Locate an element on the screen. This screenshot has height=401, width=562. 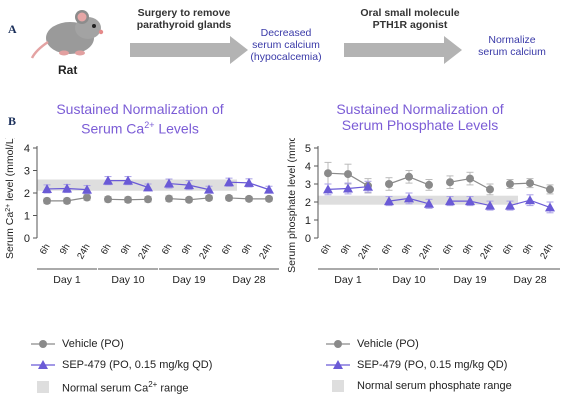
result1-line3: (hypocalcemia) is located at coordinates (286, 57).